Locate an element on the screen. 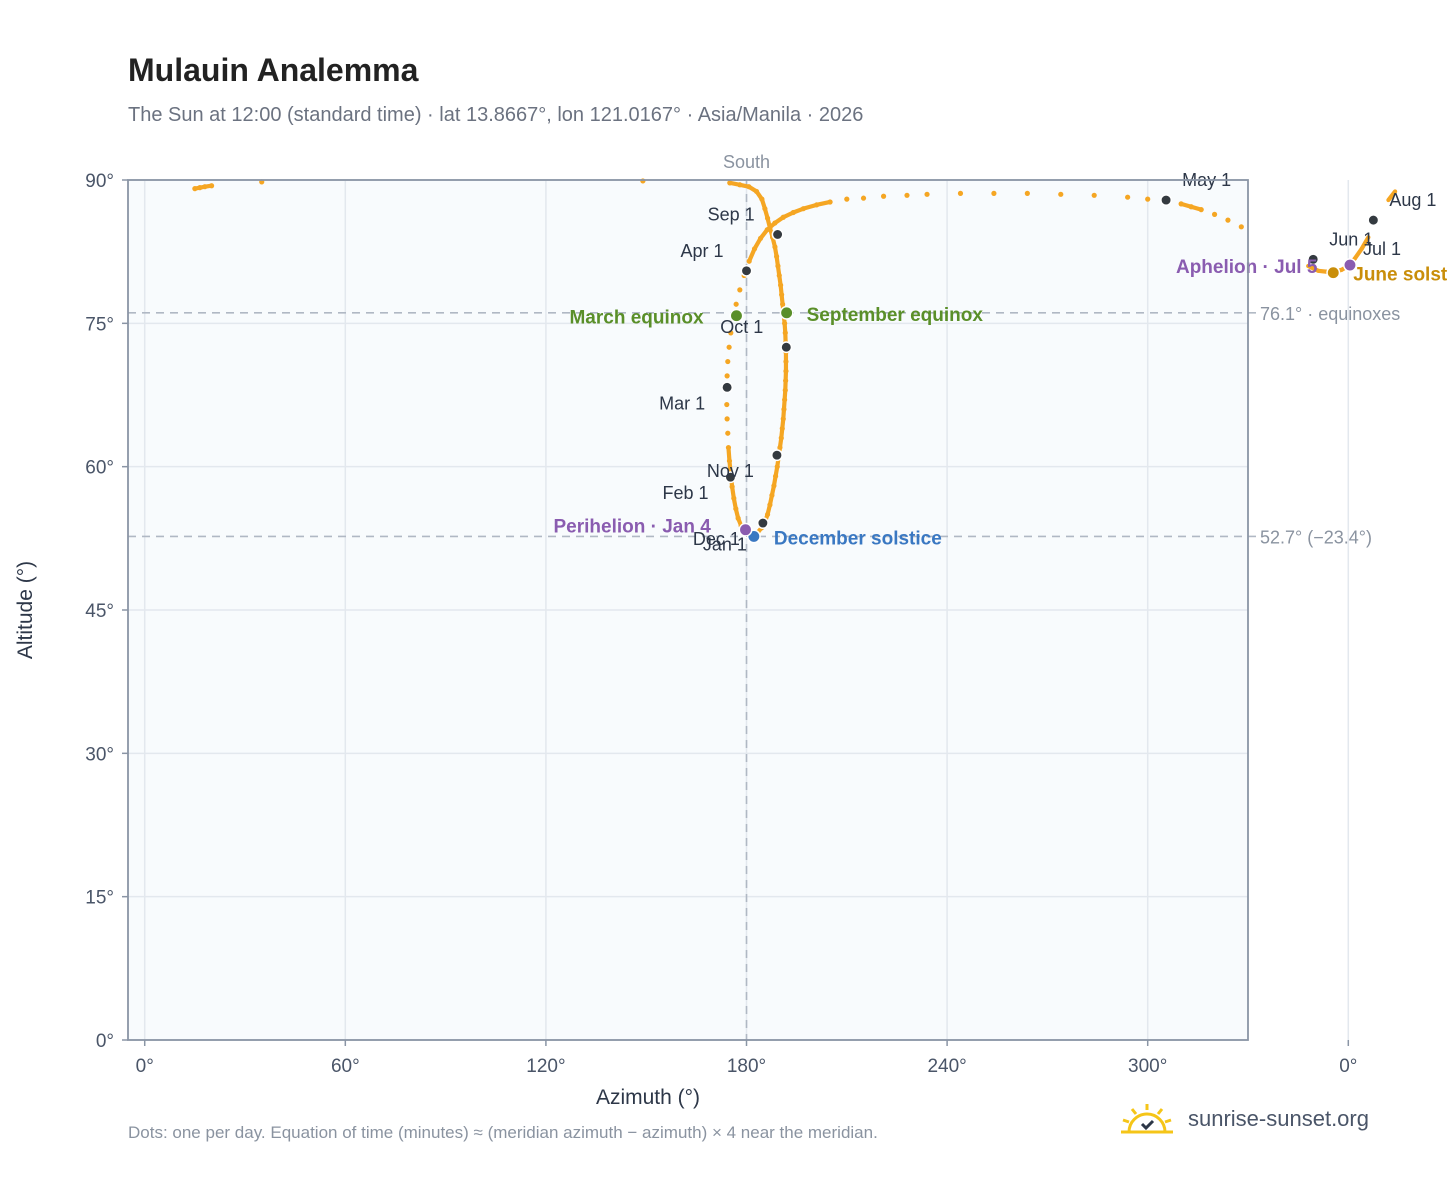  event-label: September equinox is located at coordinates (895, 315).